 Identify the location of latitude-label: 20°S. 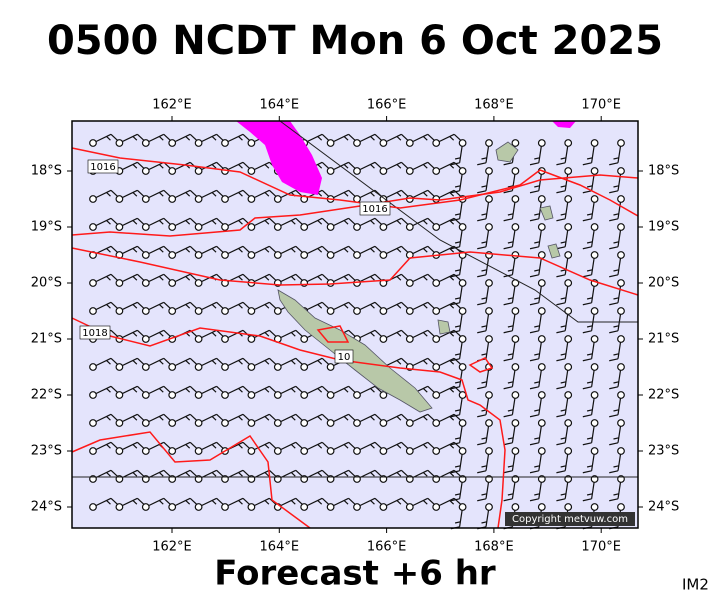
(663, 283).